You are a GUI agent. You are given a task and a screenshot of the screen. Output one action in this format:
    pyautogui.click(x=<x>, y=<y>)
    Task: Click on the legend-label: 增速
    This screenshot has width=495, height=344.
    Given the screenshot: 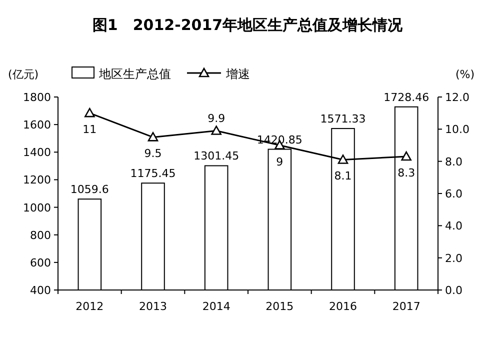 What is the action you would take?
    pyautogui.click(x=237, y=74)
    